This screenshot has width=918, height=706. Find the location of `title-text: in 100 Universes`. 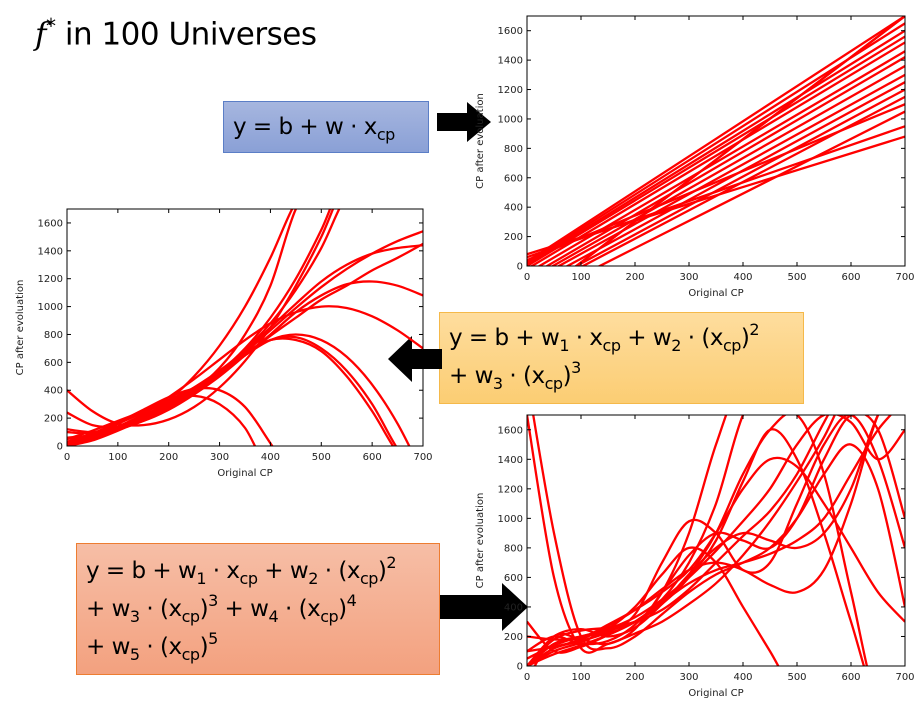

title-text: in 100 Universes is located at coordinates (186, 34).